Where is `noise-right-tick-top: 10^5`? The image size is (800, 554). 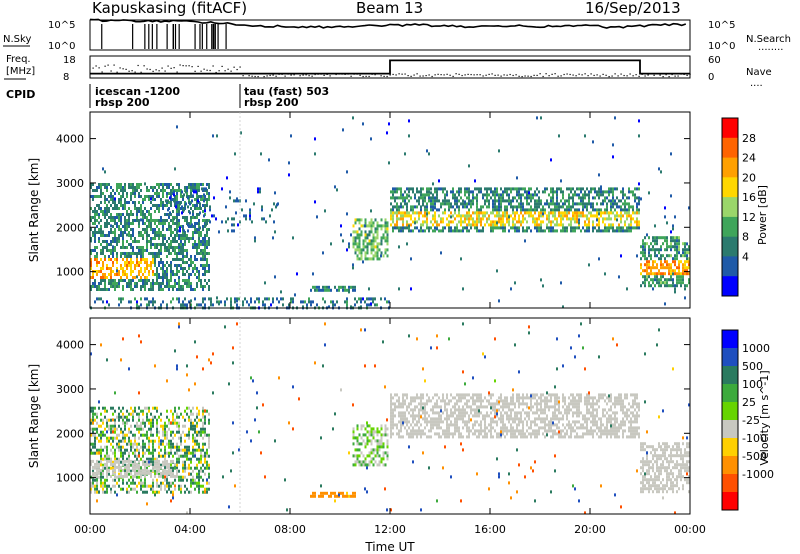 noise-right-tick-top: 10^5 is located at coordinates (721, 25).